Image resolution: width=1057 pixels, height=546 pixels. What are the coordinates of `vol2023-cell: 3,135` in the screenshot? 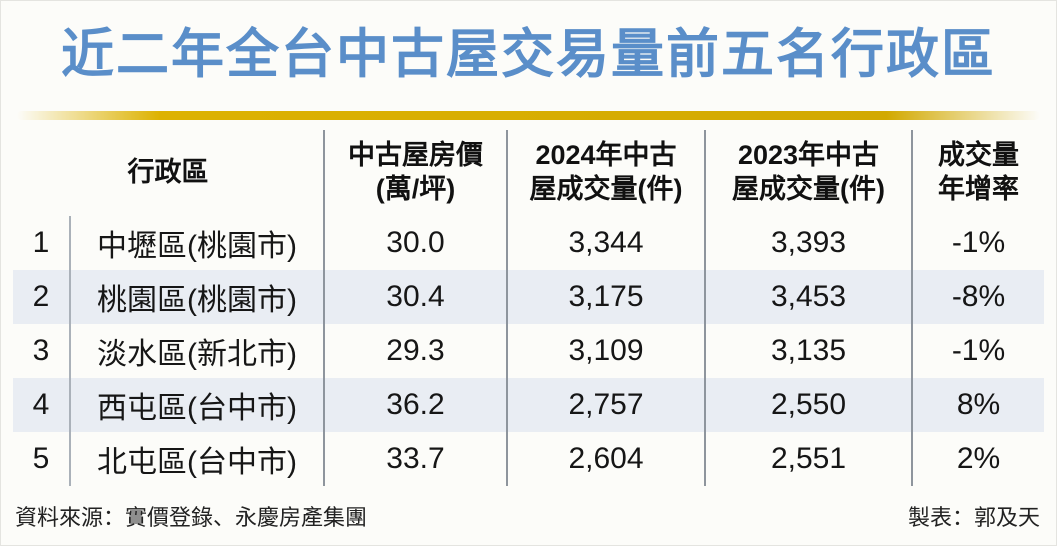 It's located at (807, 351).